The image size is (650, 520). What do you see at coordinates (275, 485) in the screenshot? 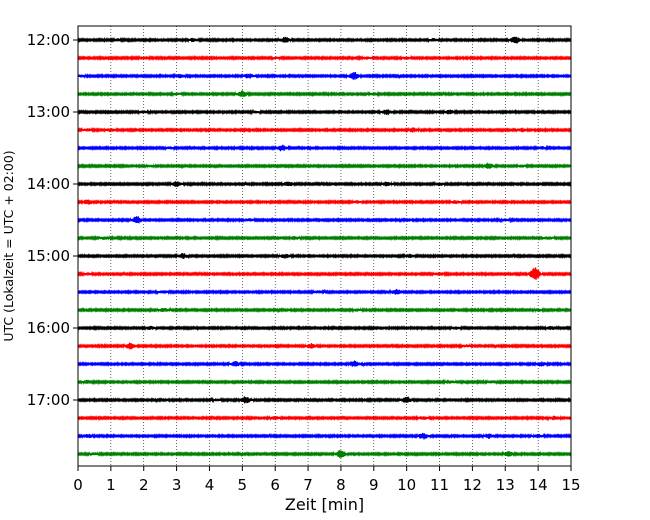
I see `x-tick-label: 6` at bounding box center [275, 485].